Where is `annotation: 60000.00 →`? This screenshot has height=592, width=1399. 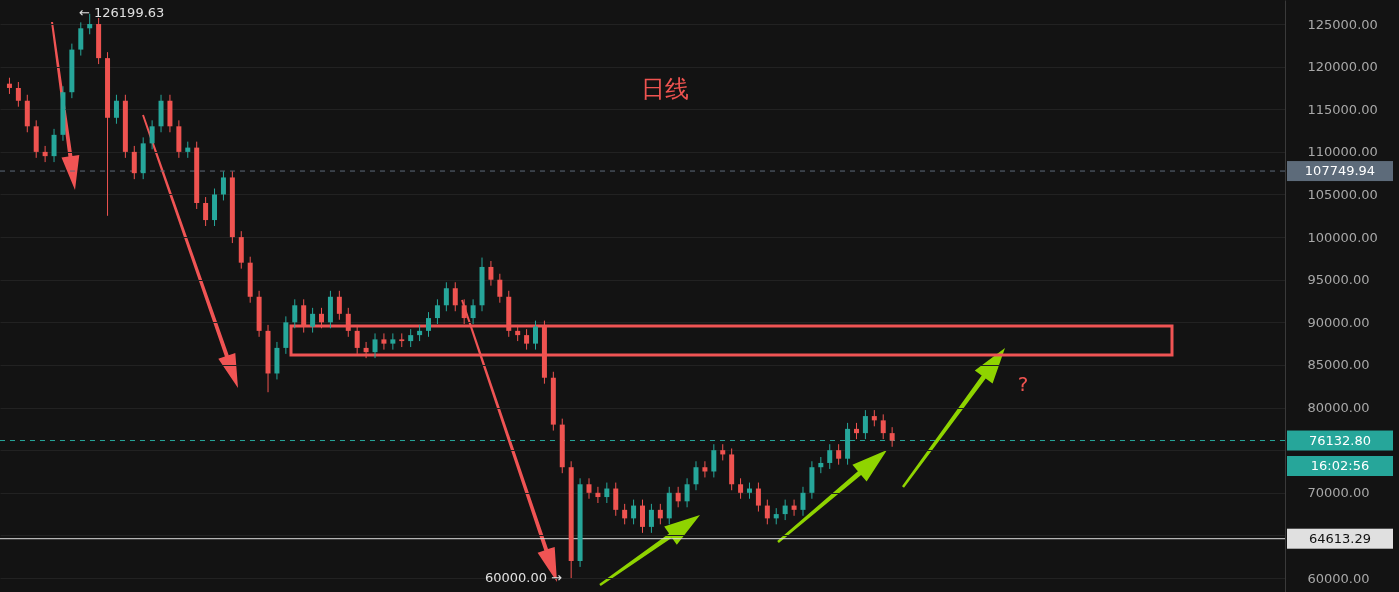 annotation: 60000.00 → is located at coordinates (523, 577).